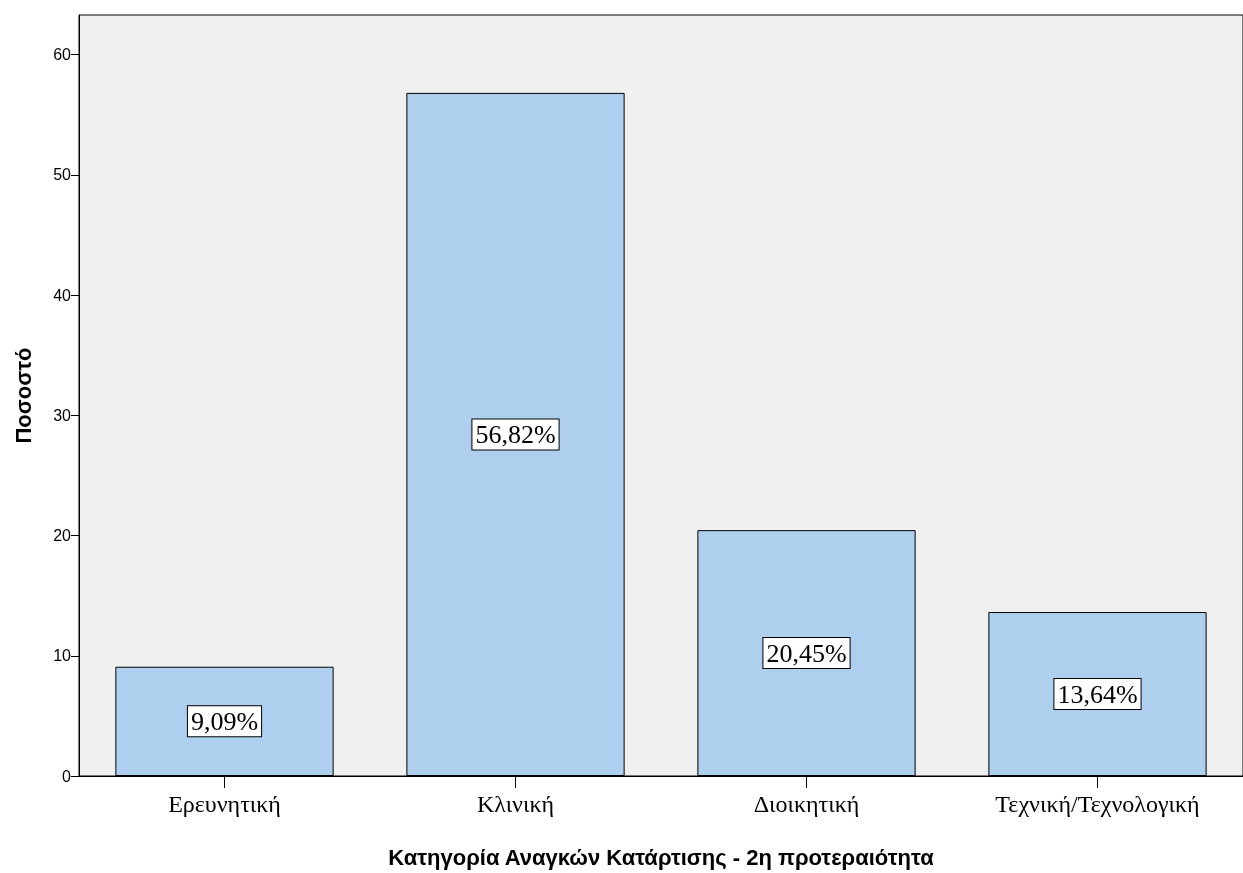  I want to click on x-tick-label: Κλινική, so click(515, 804).